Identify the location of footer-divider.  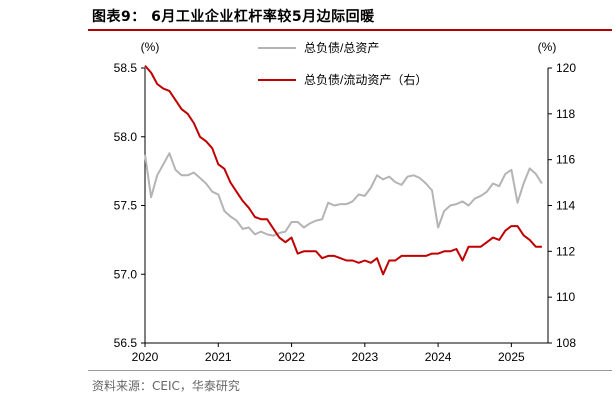
(350, 370).